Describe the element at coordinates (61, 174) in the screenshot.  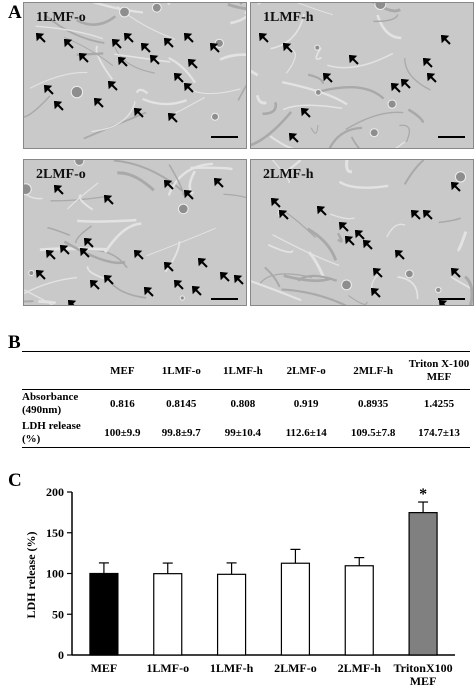
I see `micrograph-label: 2LMF-o` at that location.